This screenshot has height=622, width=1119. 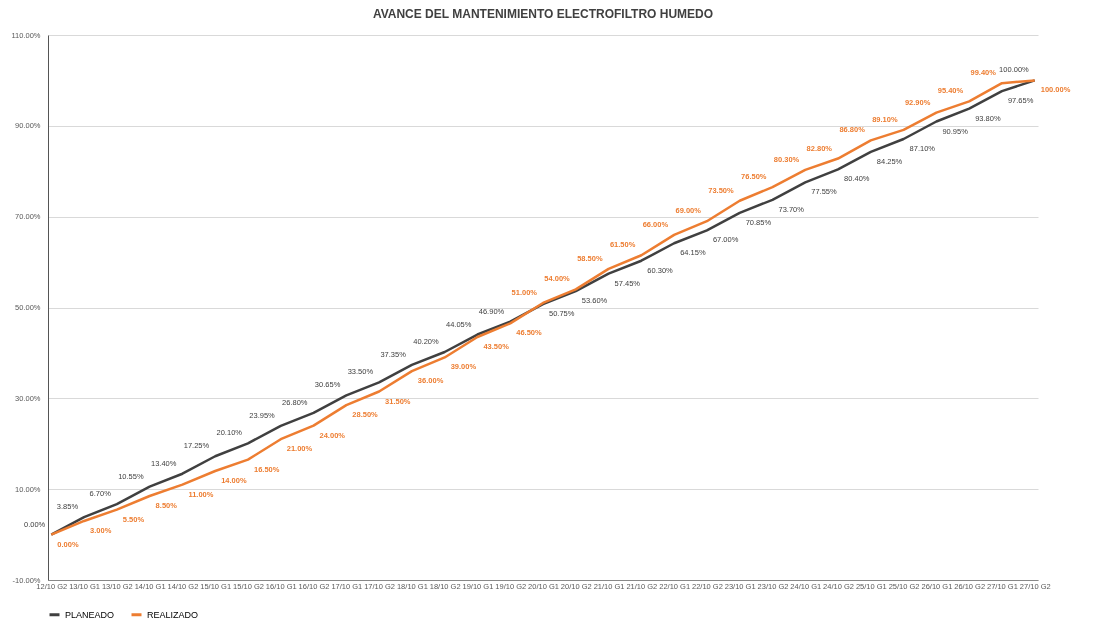 I want to click on chart-title: AVANCE DEL MANTENIMIENTO ELECTROFILTRO HUMEDO, so click(x=543, y=14).